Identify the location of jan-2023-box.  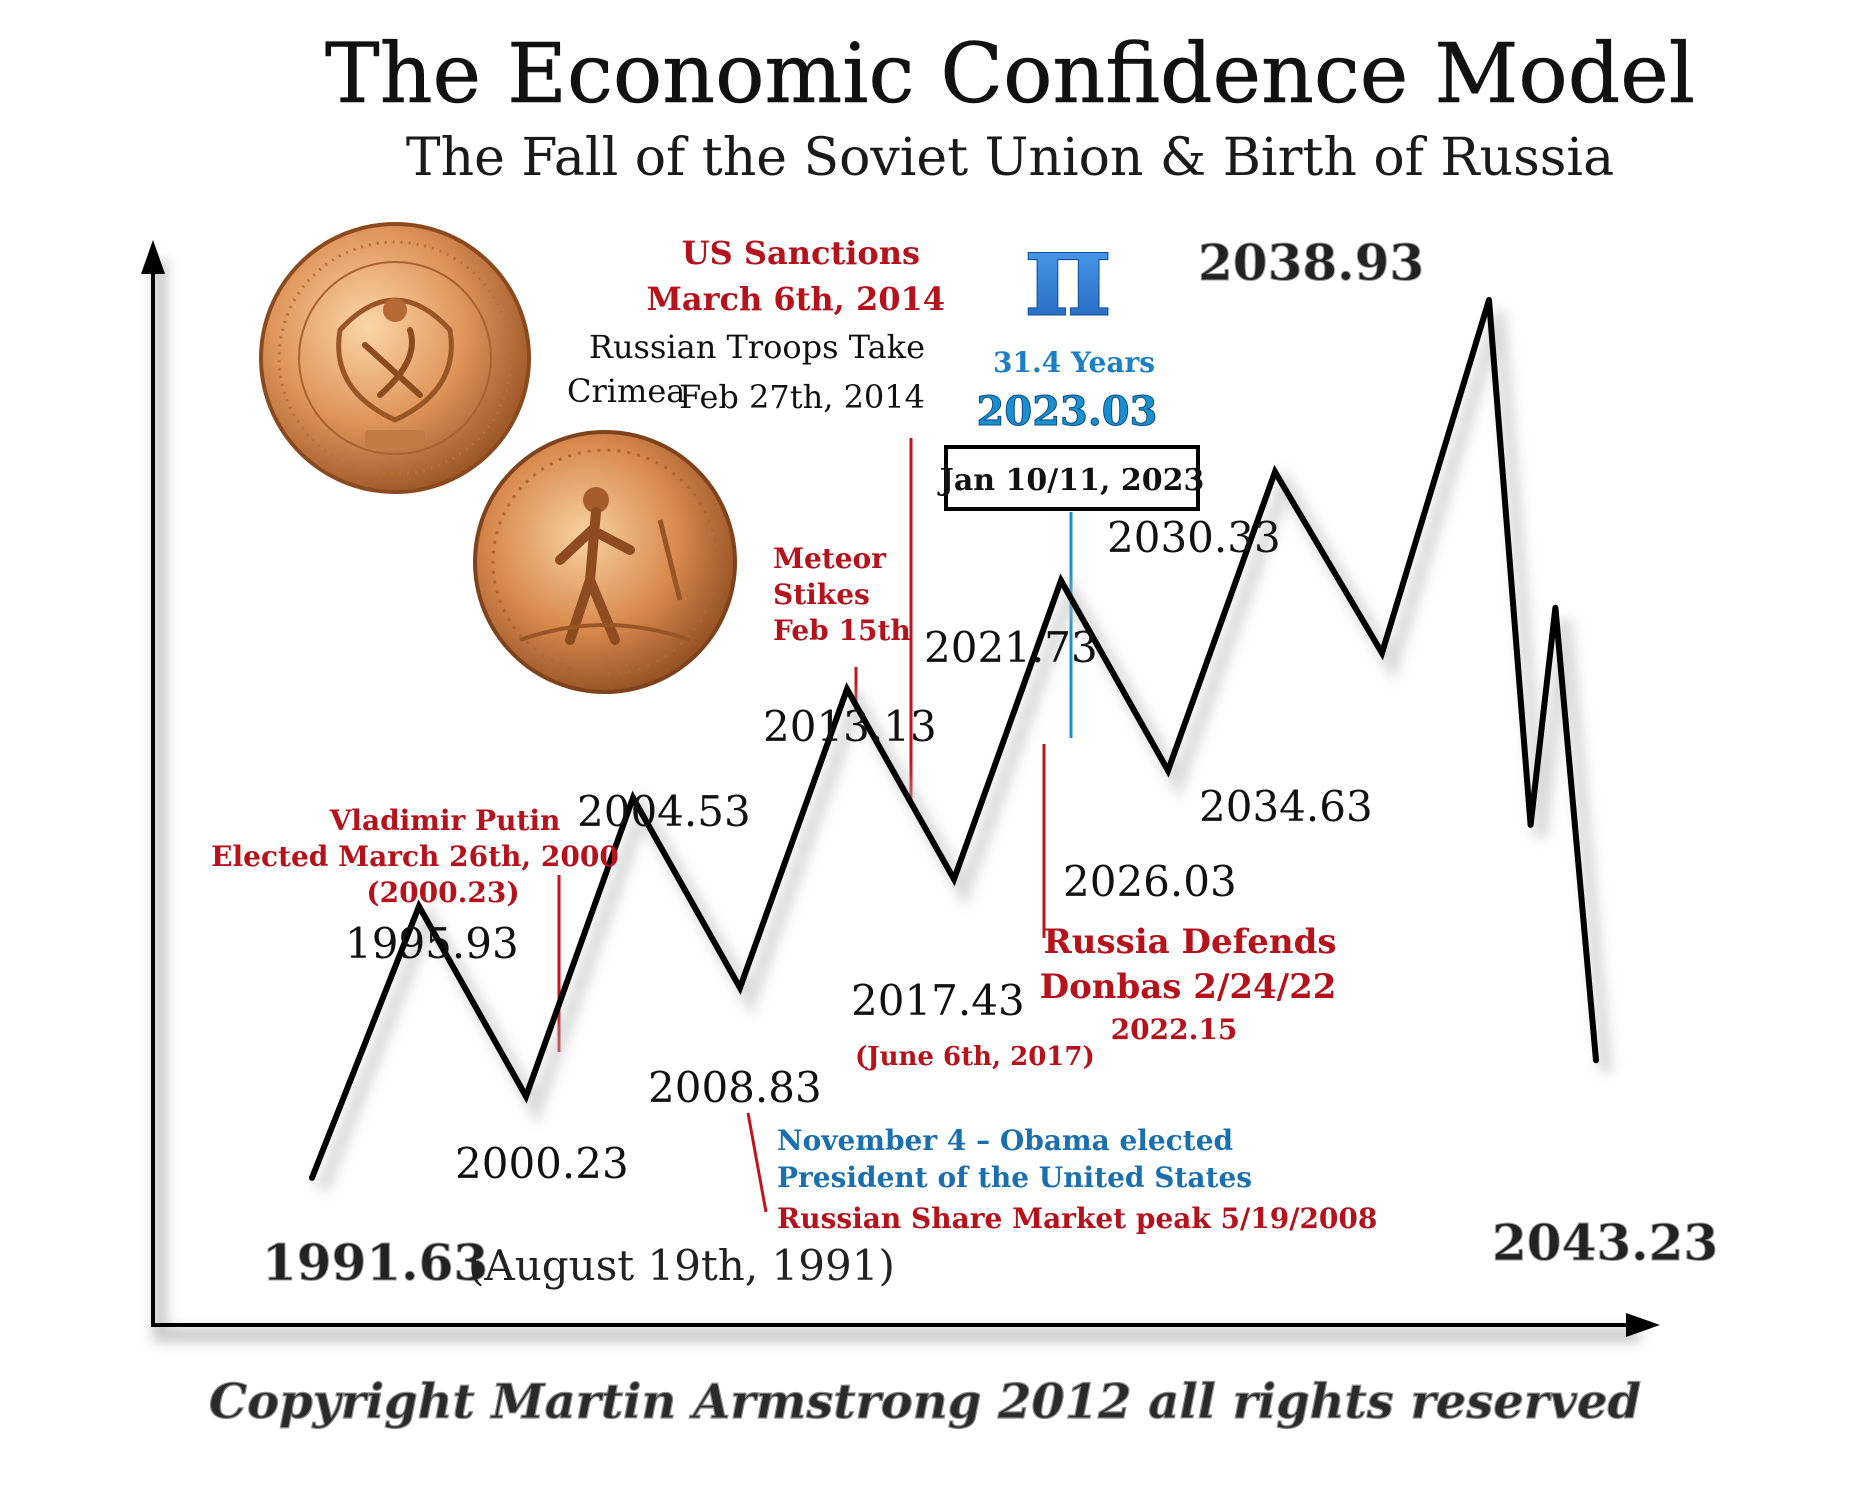
(1072, 478).